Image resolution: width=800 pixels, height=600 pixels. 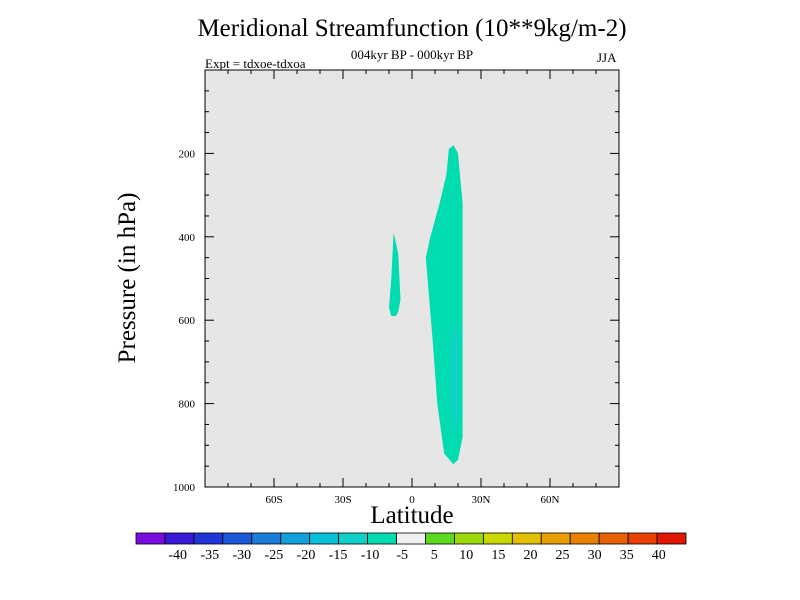 What do you see at coordinates (187, 321) in the screenshot?
I see `y-tick-label: 600` at bounding box center [187, 321].